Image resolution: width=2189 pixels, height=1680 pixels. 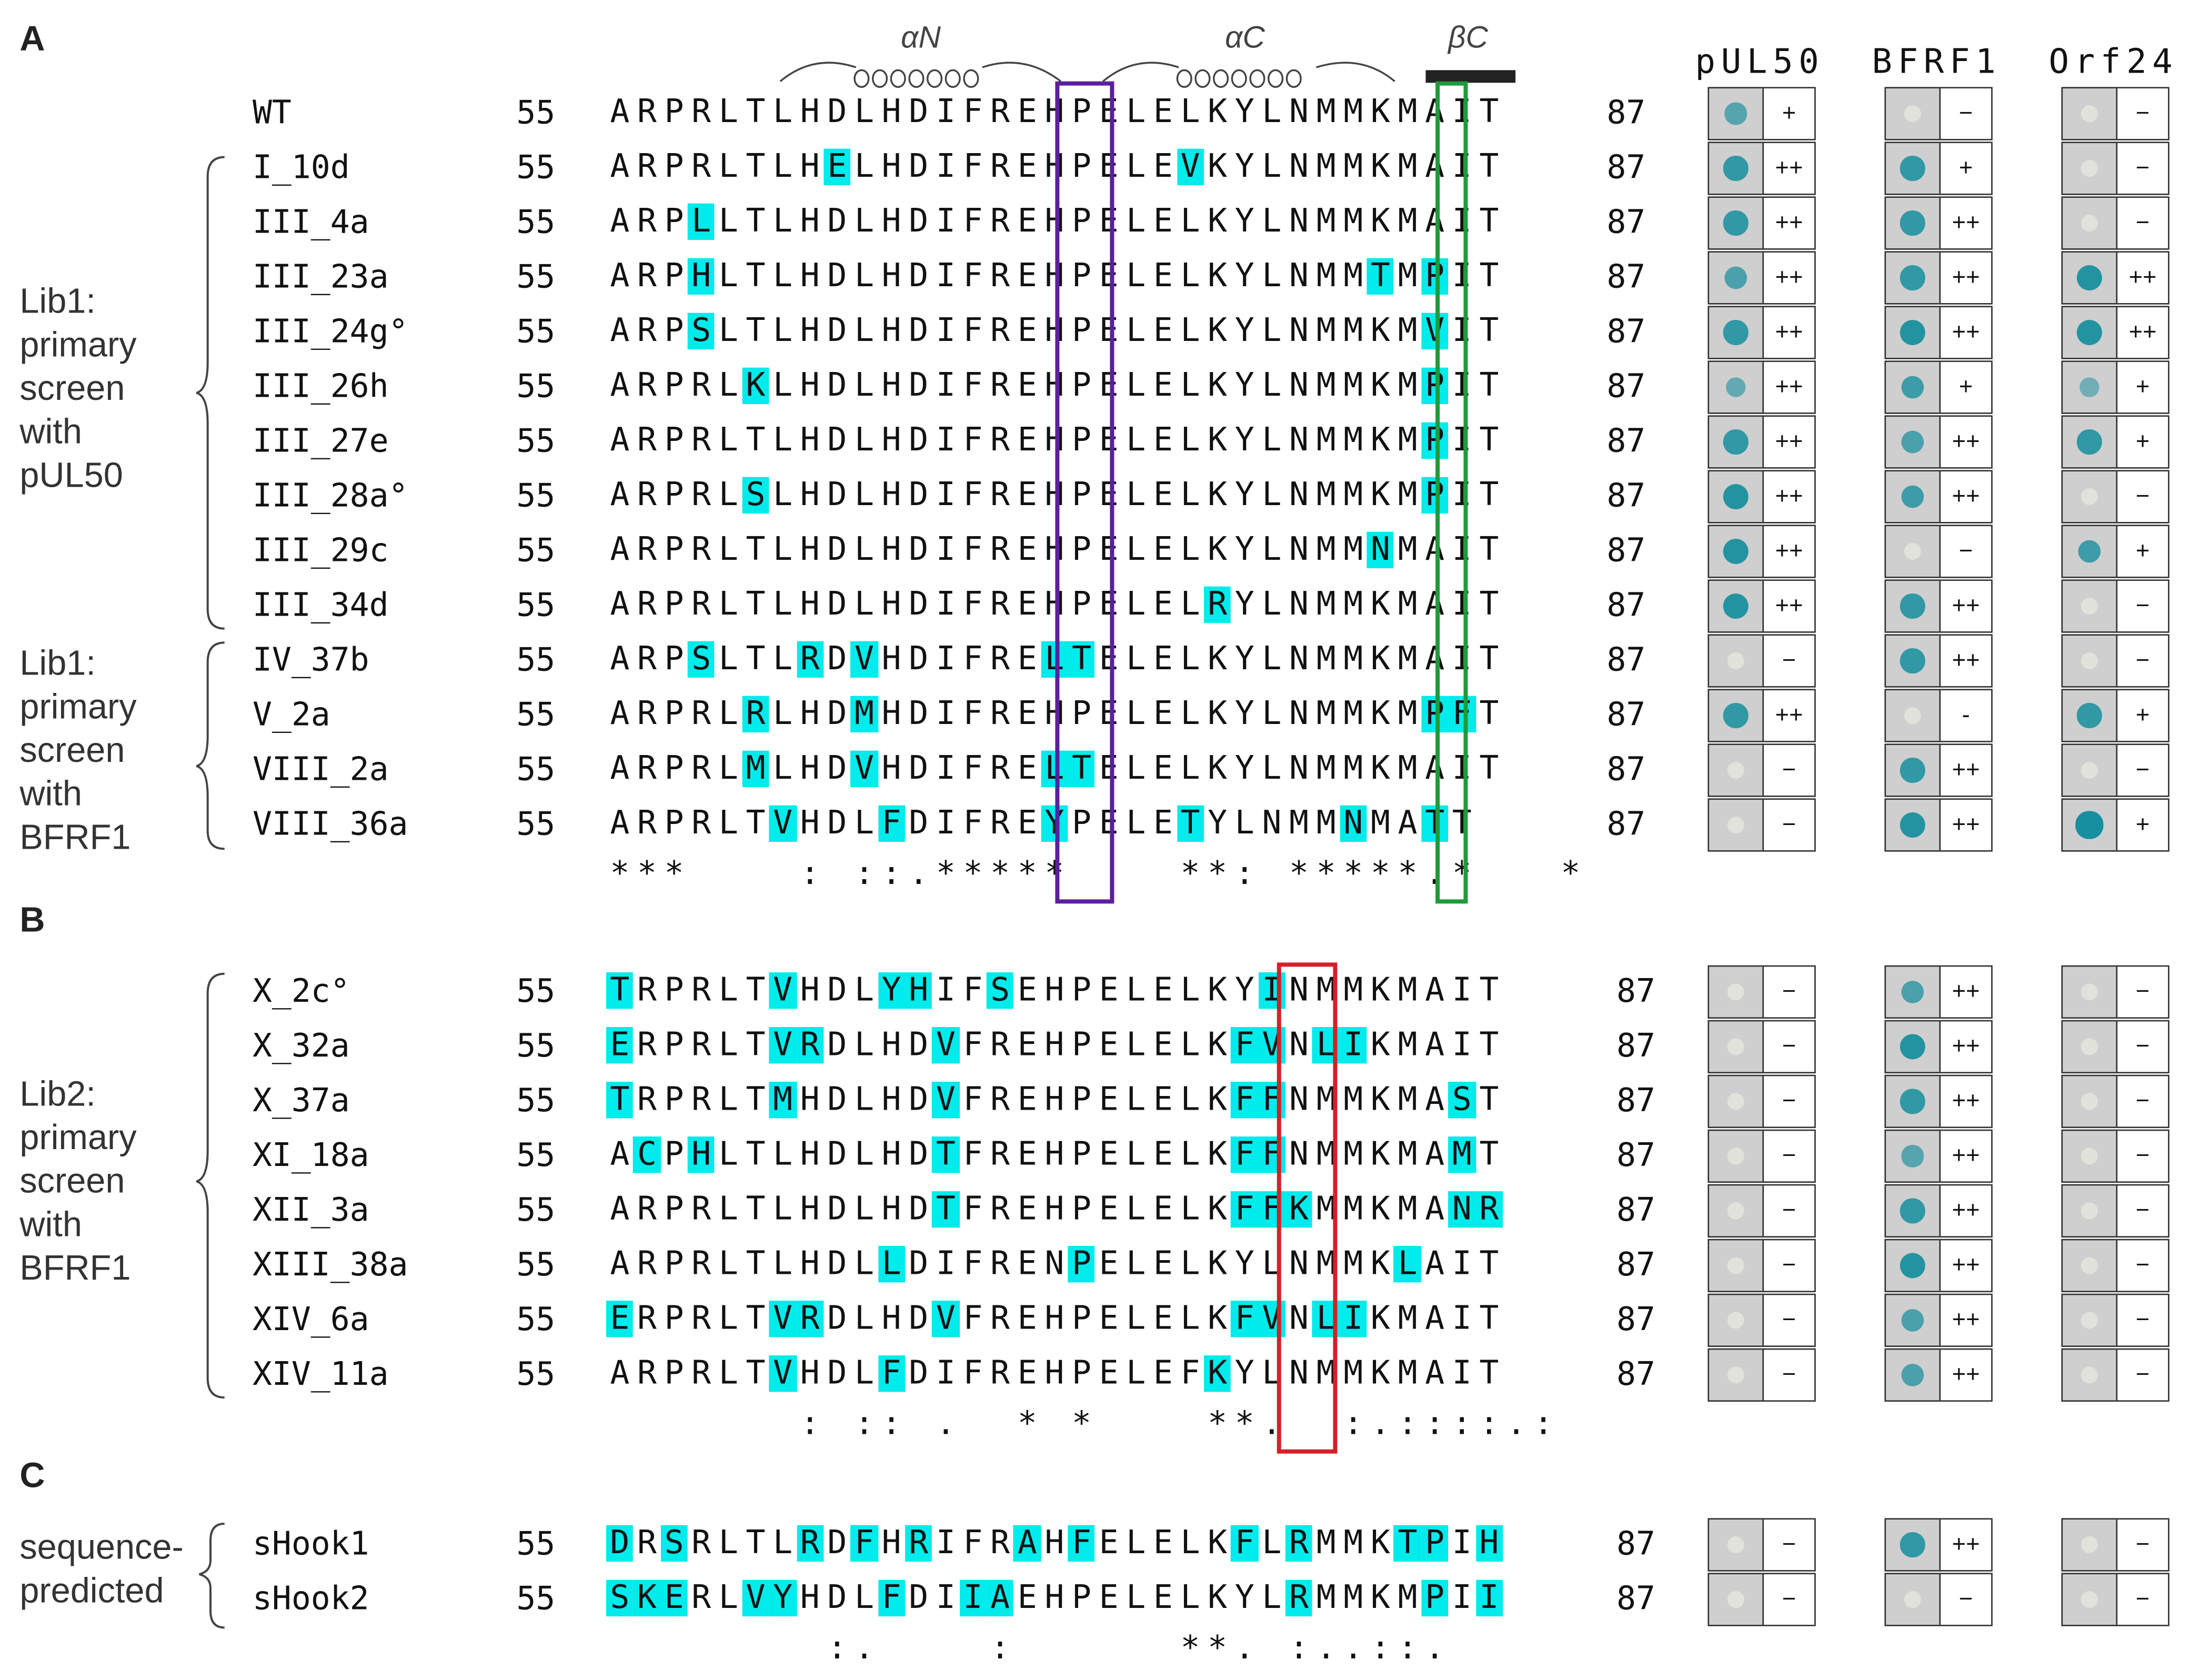 I want to click on group-label-lib1-bfrf1: Lib1: primary screen with BFRF1, so click(x=78, y=751).